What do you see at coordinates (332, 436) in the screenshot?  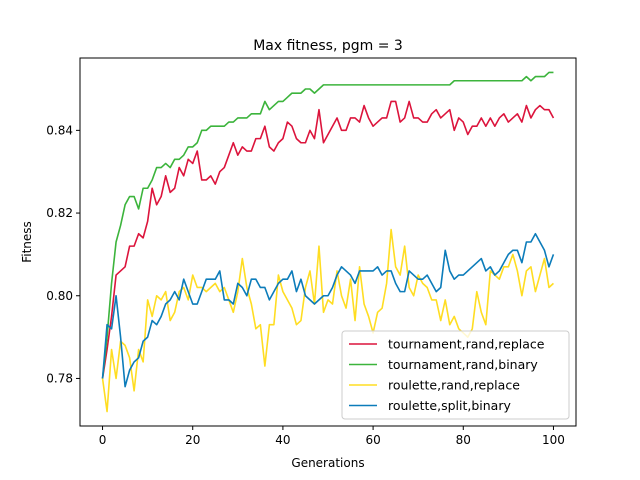 I see `x-axis-ticks: 0 20 40 60 80 100` at bounding box center [332, 436].